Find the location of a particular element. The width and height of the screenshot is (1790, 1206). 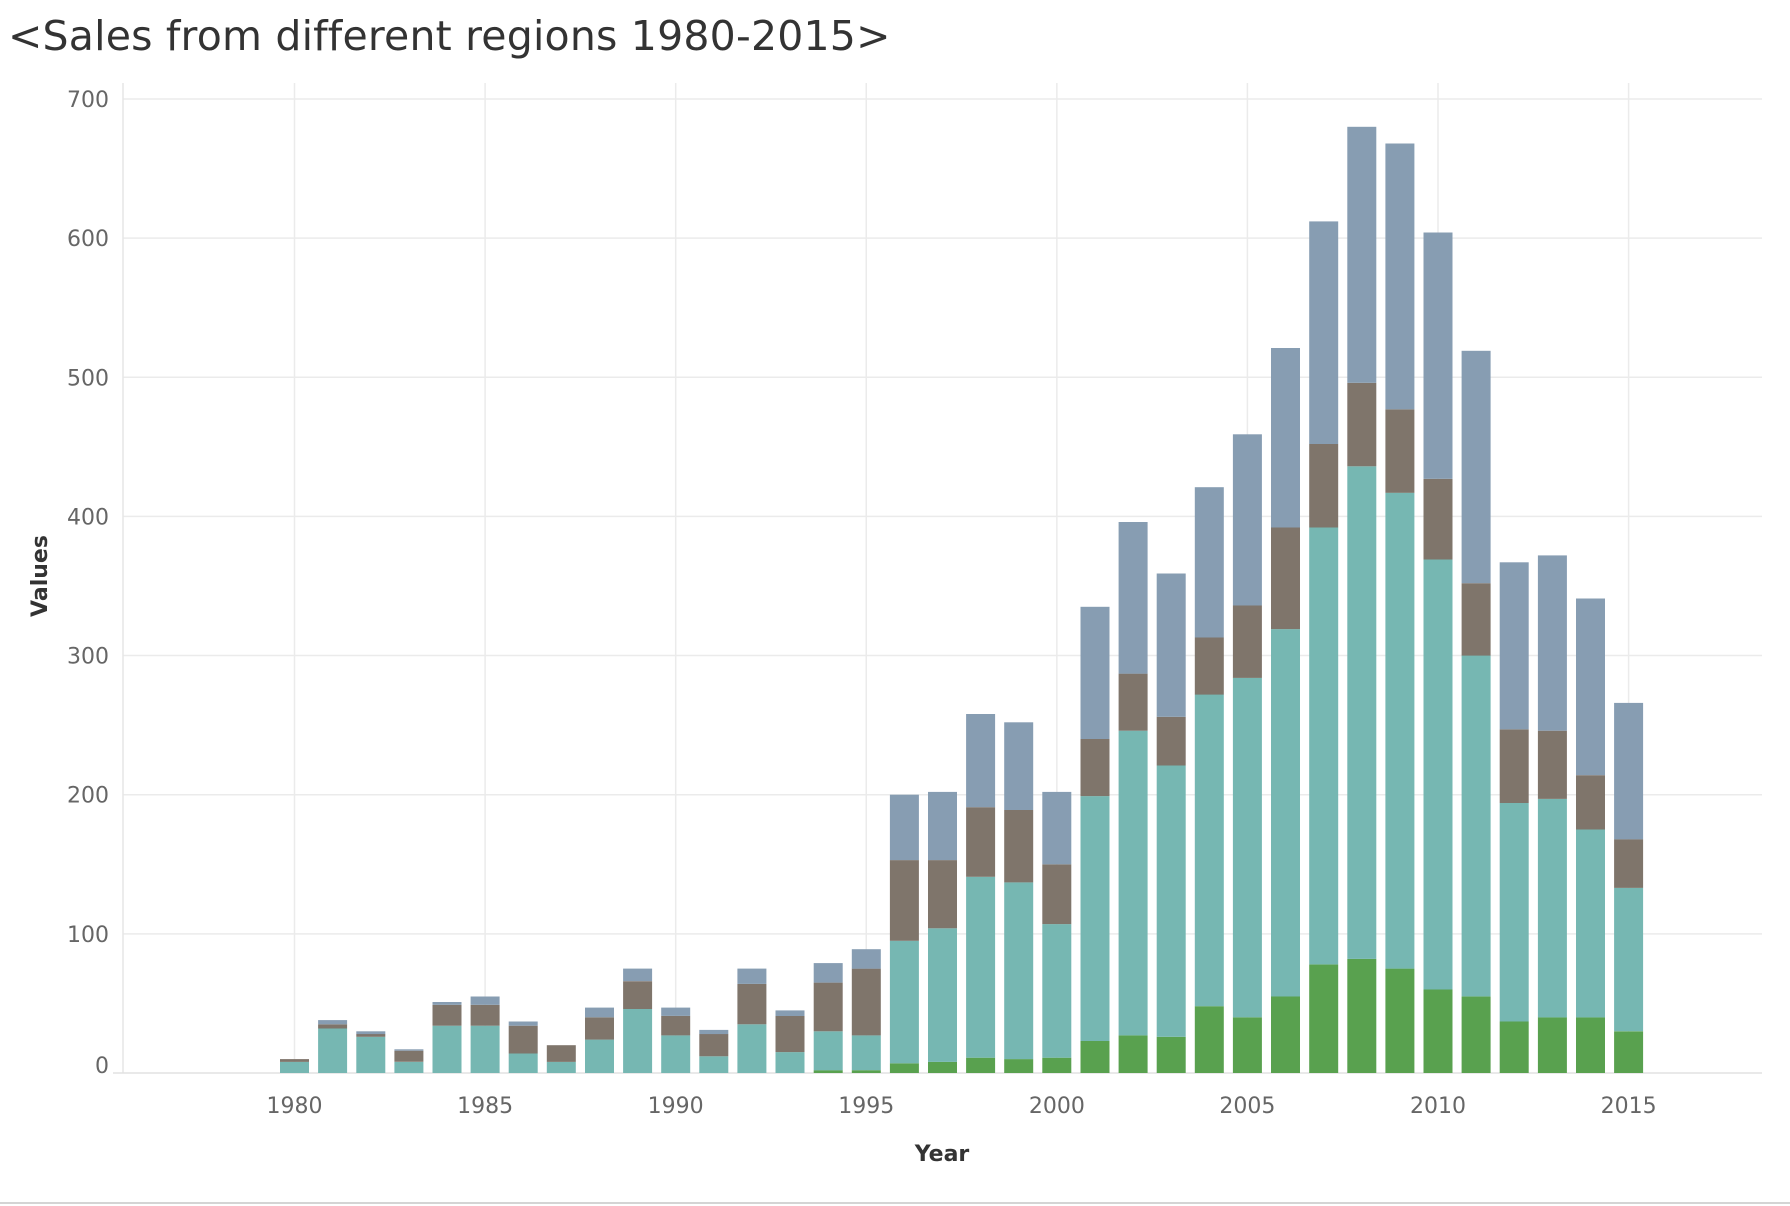

x-tick-label: 2015 is located at coordinates (1629, 1106).